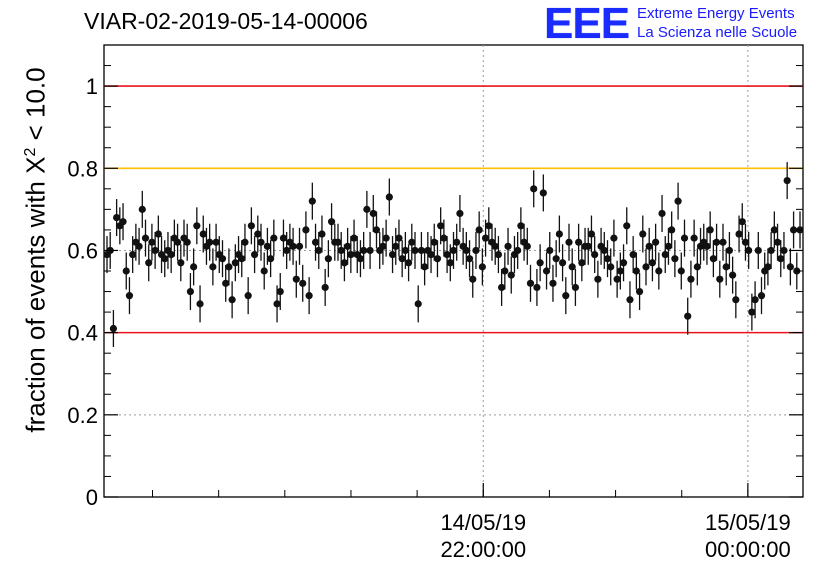 The image size is (836, 572). I want to click on chart-title: VIAR-02-2019-05-14-00006, so click(226, 21).